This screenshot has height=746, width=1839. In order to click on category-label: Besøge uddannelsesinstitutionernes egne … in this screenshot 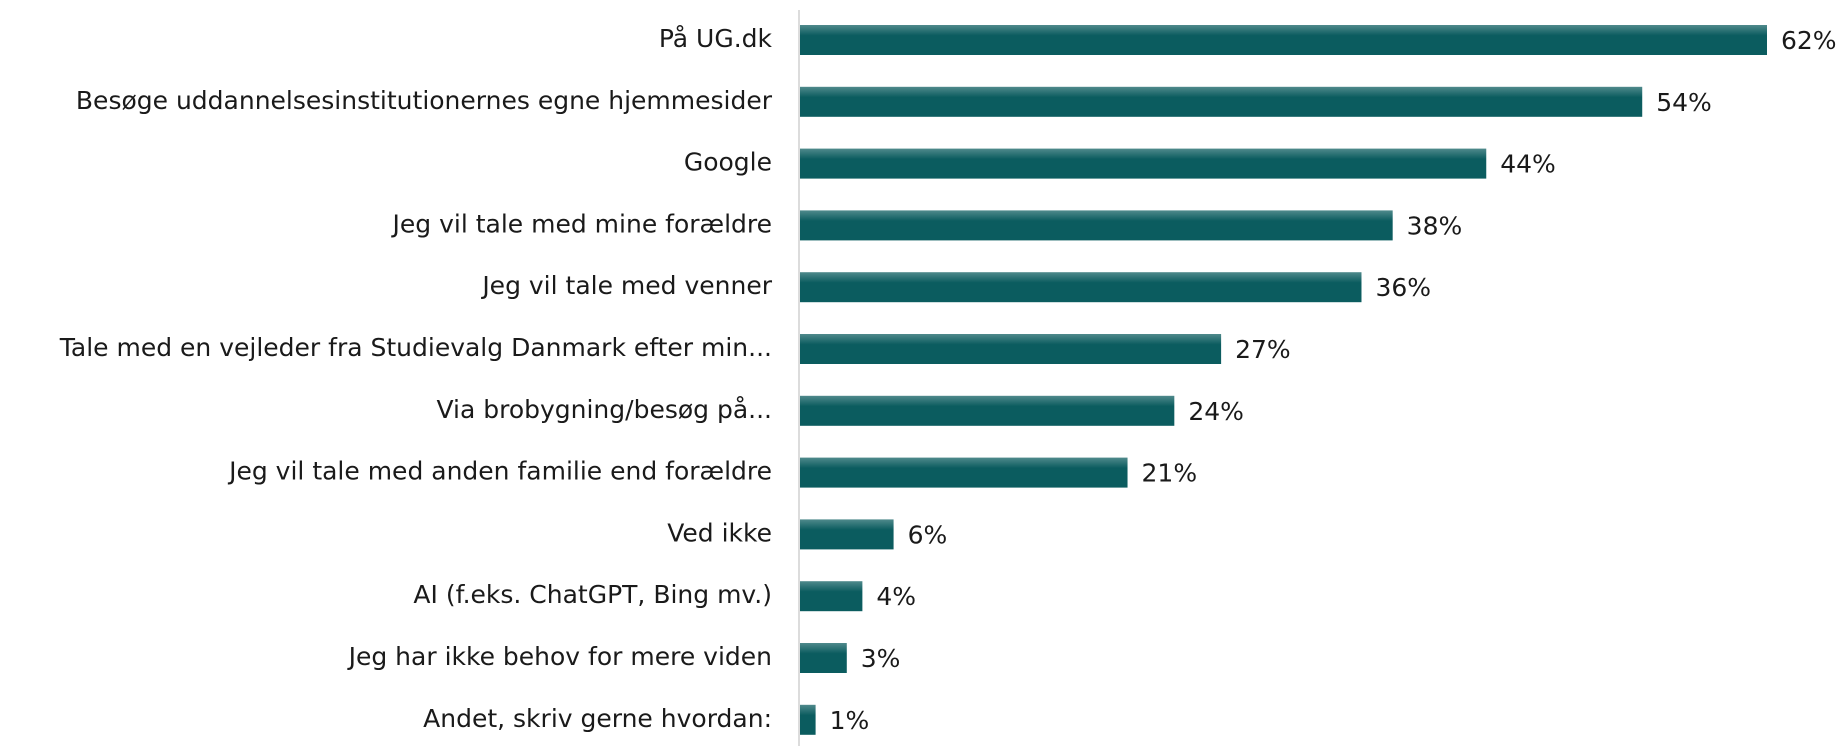, I will do `click(424, 100)`.